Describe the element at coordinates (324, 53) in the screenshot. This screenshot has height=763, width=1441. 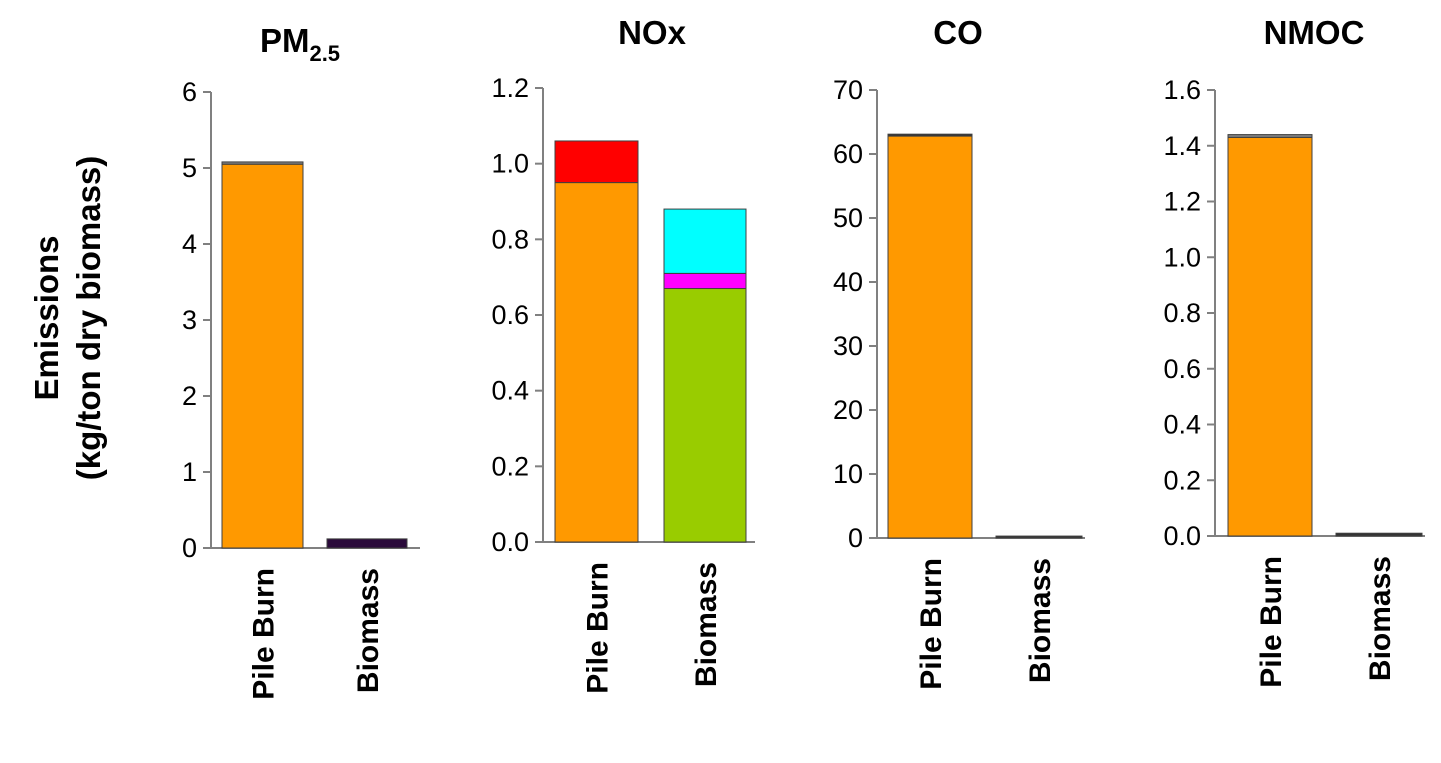
I see `chart-title-subscript: 2.5` at that location.